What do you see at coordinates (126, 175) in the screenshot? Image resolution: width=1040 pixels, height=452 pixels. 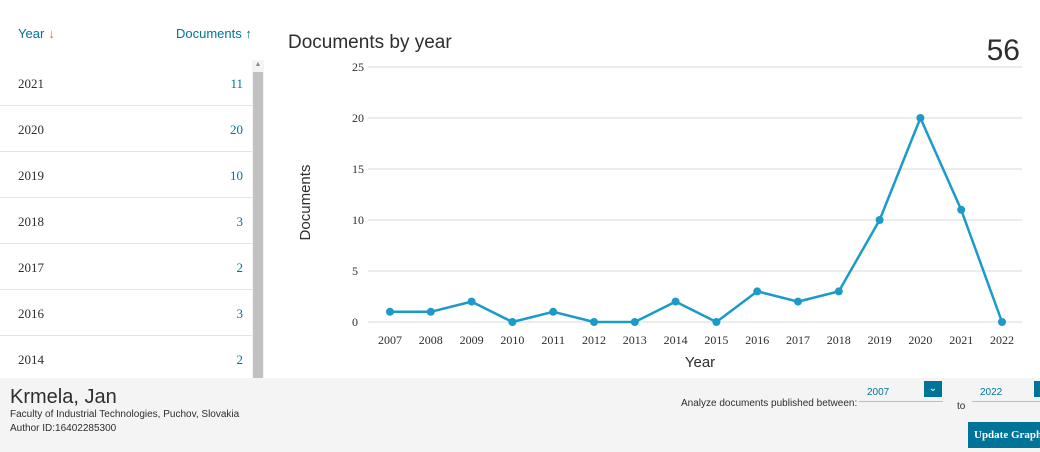 I see `table-row: 2019 10` at bounding box center [126, 175].